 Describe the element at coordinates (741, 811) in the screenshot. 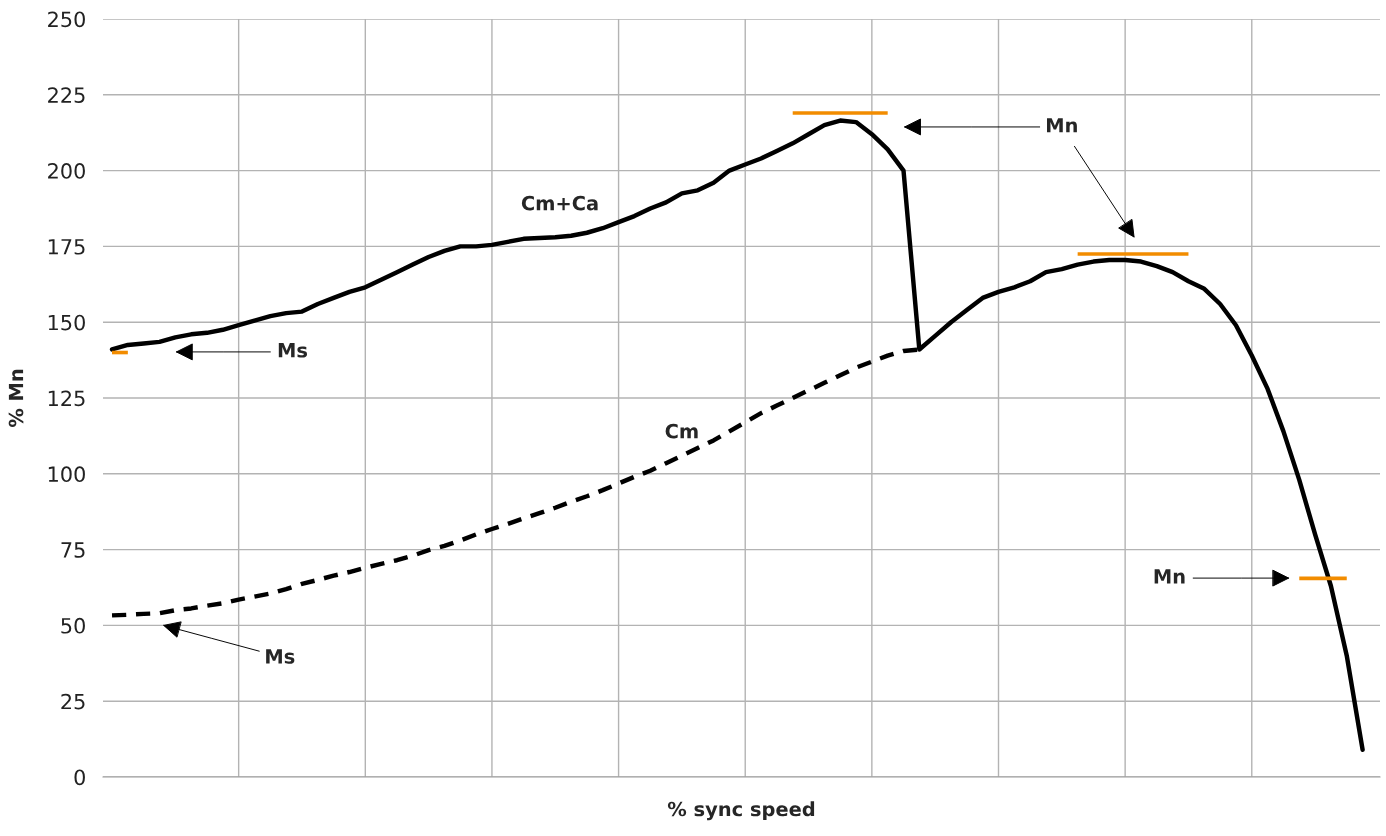

I see `x-axis-title: % sync speed` at that location.